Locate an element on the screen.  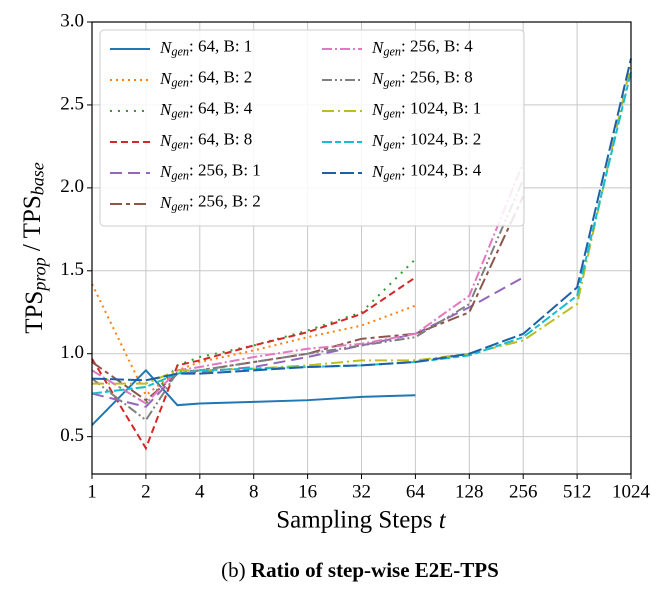
caption-text: Ratio of step-wise E2E-TPS is located at coordinates (375, 570).